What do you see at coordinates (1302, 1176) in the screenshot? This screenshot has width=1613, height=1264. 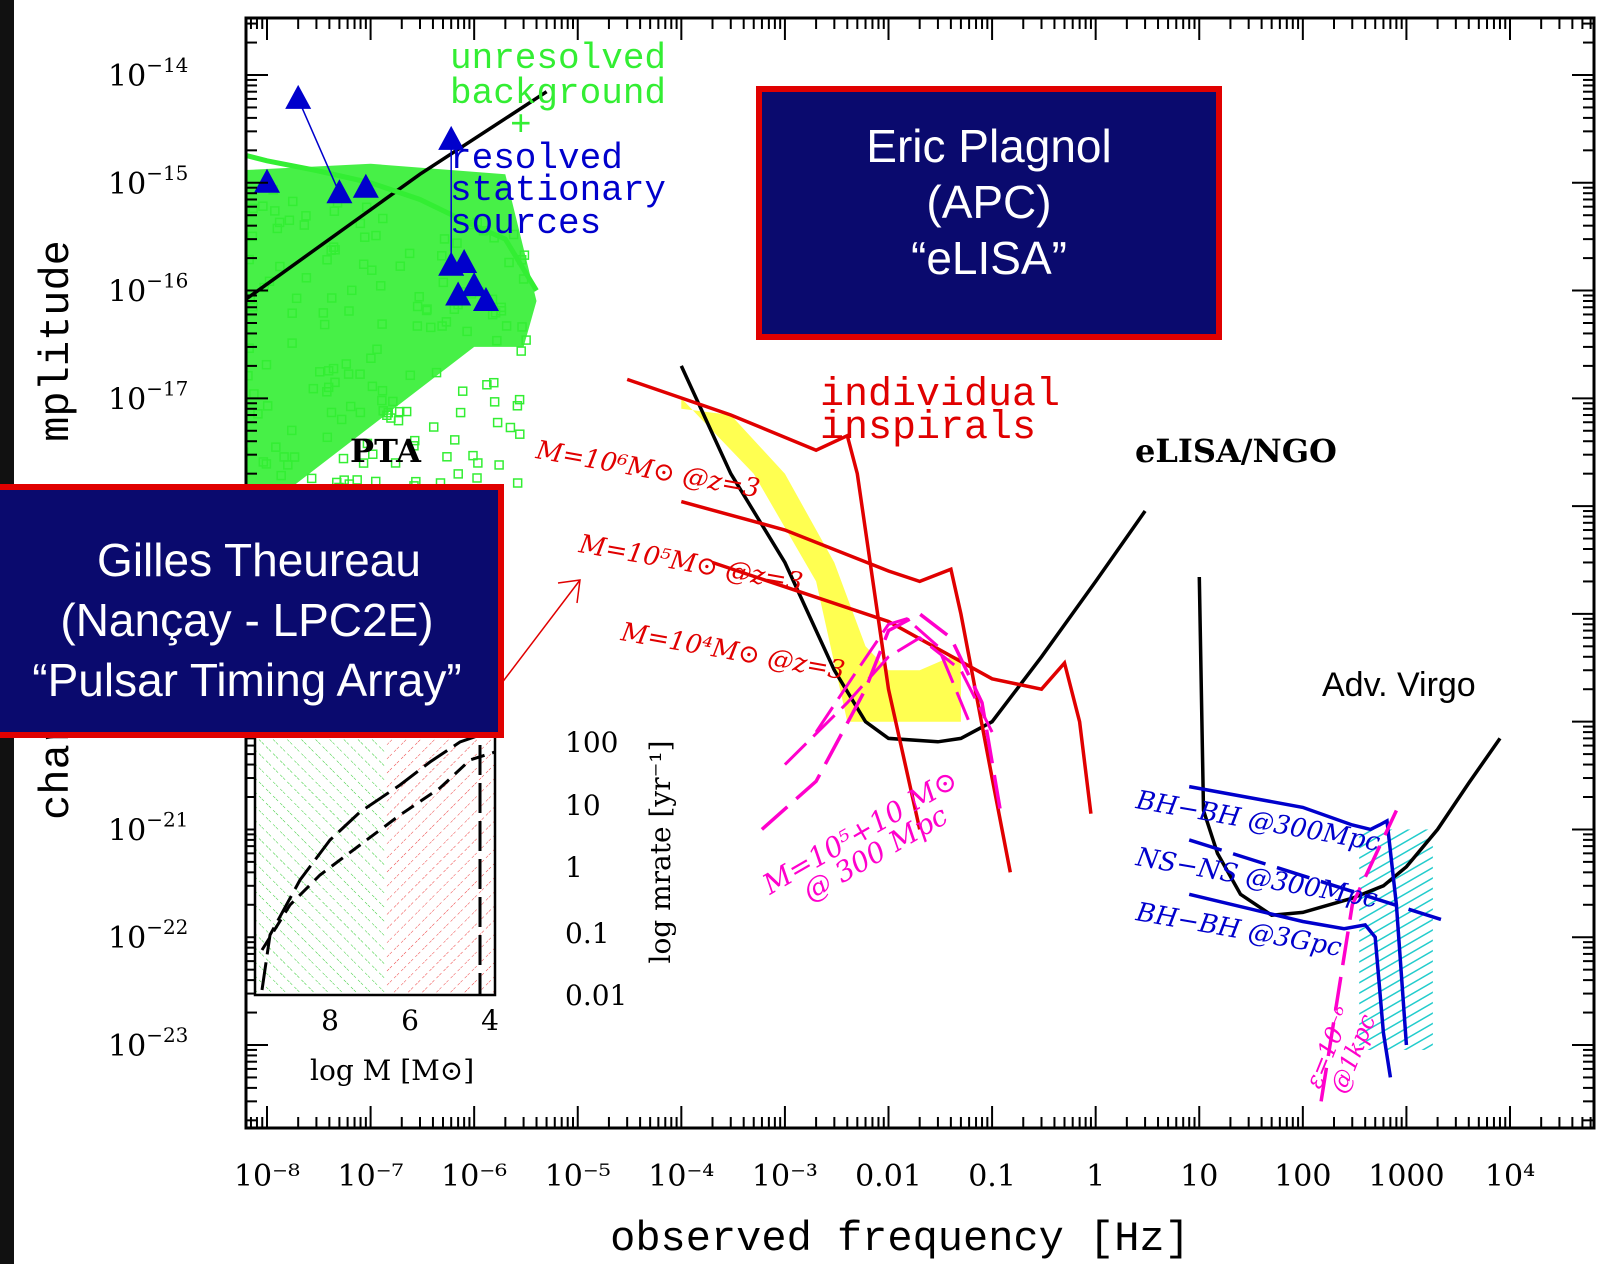 I see `x-tick-label: 100` at bounding box center [1302, 1176].